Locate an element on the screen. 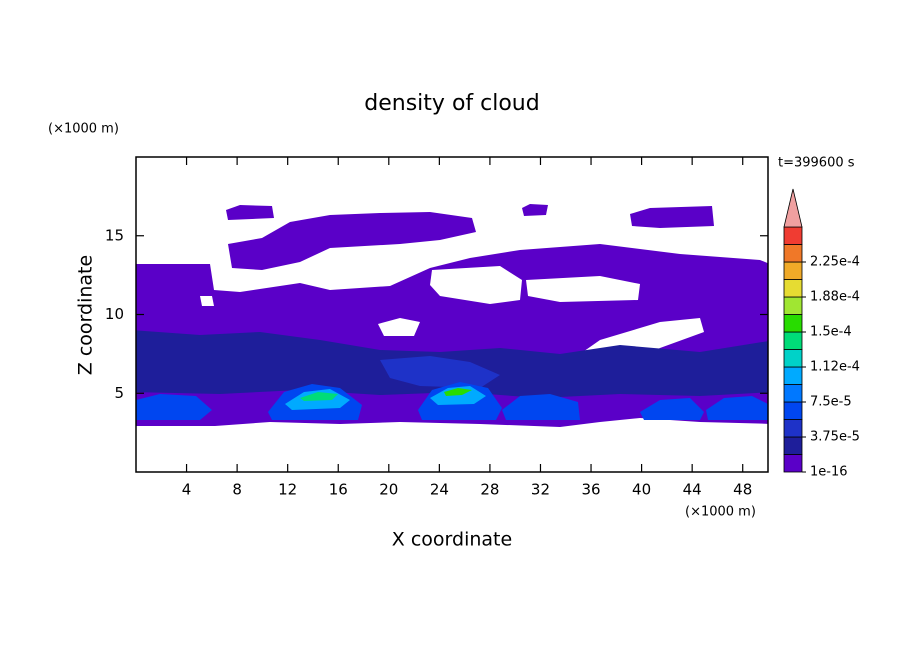 Image resolution: width=904 pixels, height=654 pixels. colorbar-arrow is located at coordinates (793, 208).